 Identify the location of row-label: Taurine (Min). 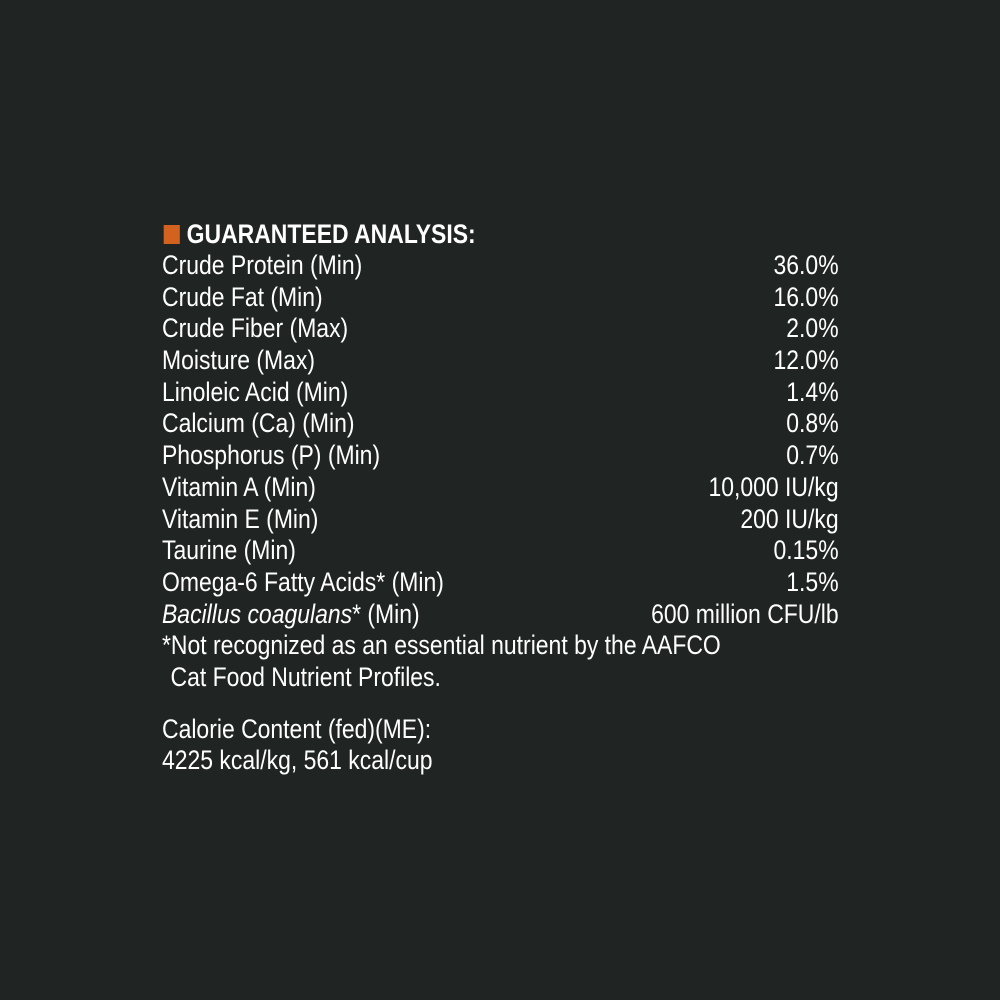
(229, 550).